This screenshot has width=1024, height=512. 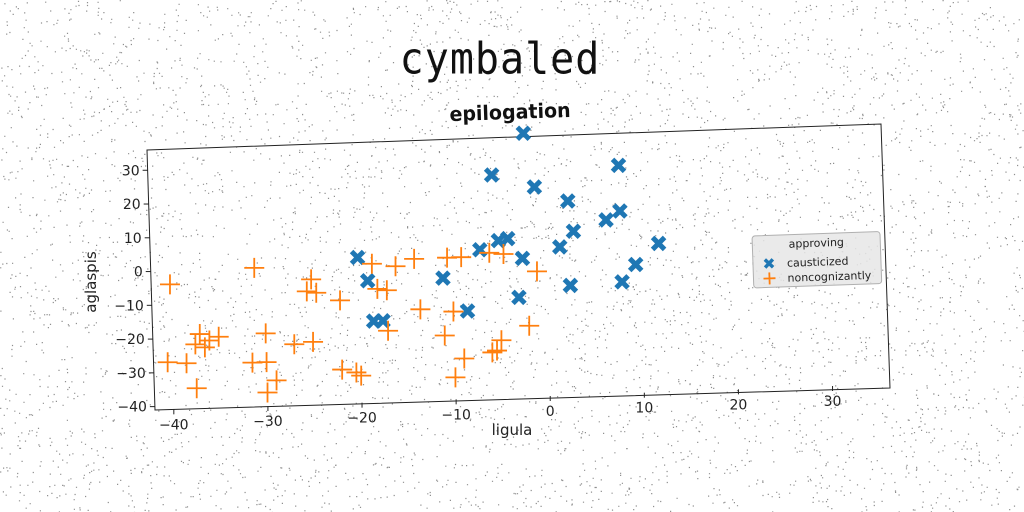 What do you see at coordinates (138, 273) in the screenshot?
I see `y-tick-label: 0` at bounding box center [138, 273].